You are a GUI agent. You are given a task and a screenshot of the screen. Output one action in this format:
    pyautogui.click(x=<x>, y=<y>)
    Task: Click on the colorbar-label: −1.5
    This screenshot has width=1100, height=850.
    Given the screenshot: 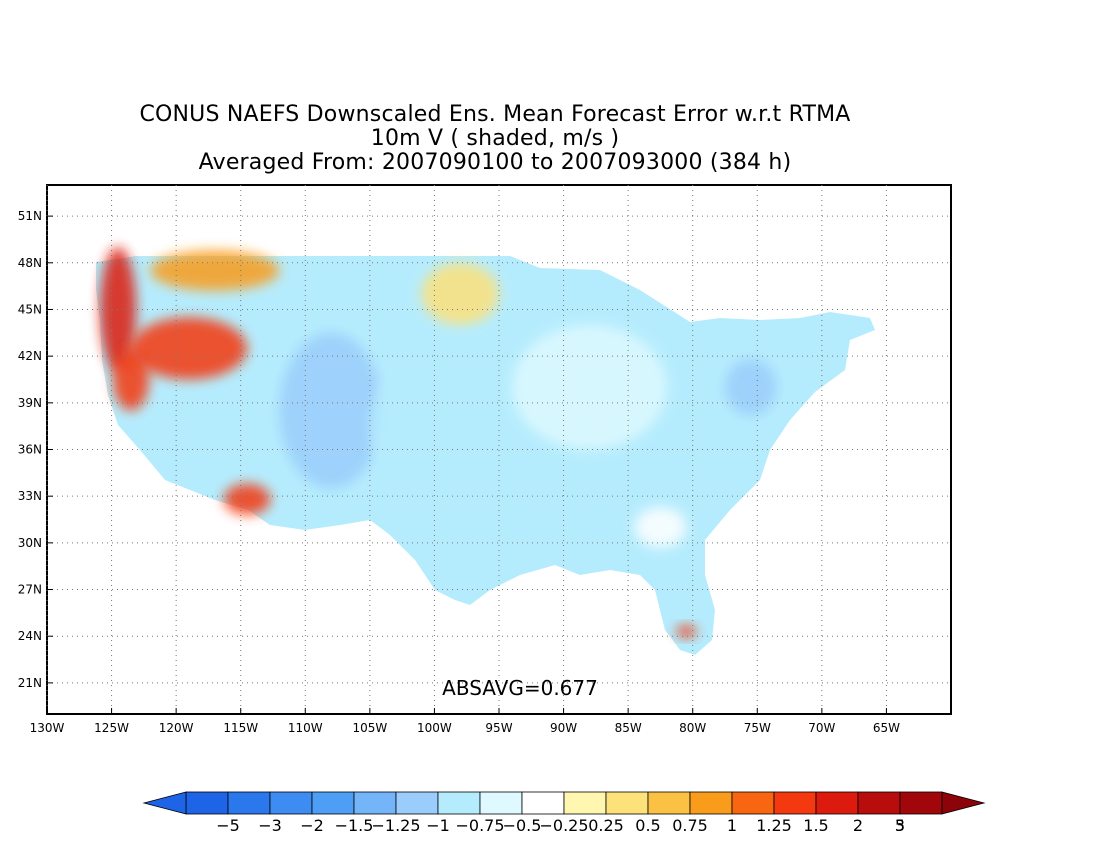 What is the action you would take?
    pyautogui.click(x=354, y=825)
    